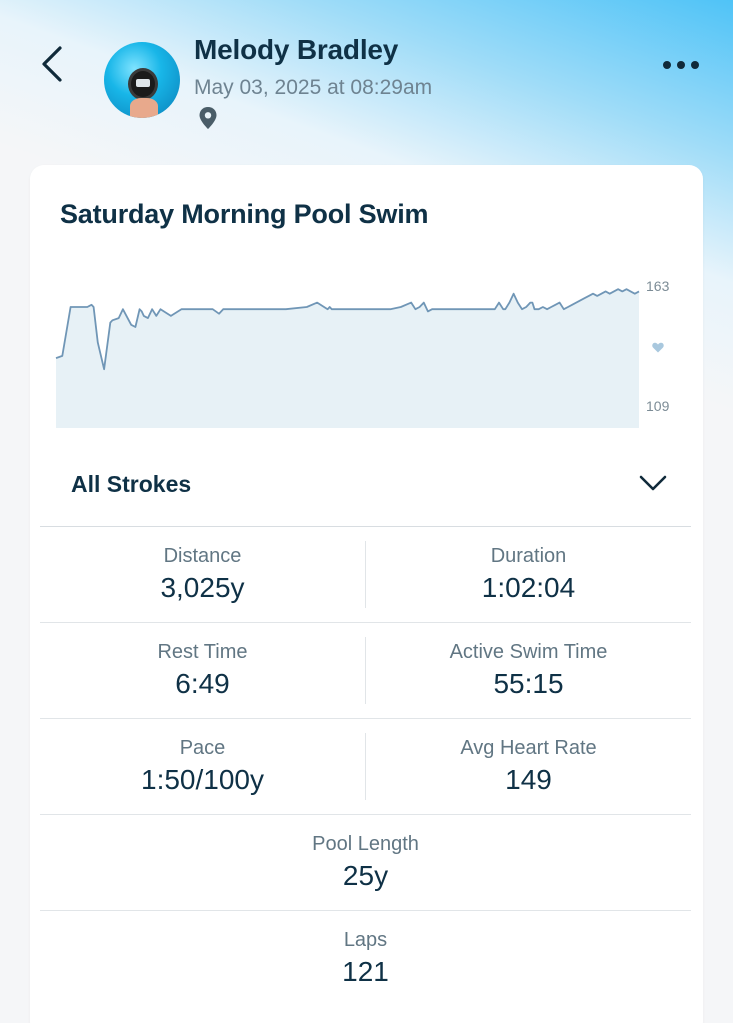 The width and height of the screenshot is (733, 1023). I want to click on stat-value: 3,025y, so click(202, 587).